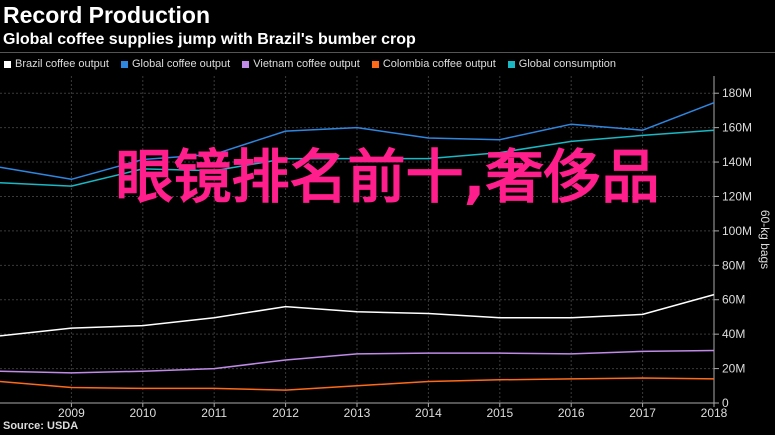 This screenshot has height=435, width=775. Describe the element at coordinates (733, 334) in the screenshot. I see `y-tick-label: 40M` at that location.